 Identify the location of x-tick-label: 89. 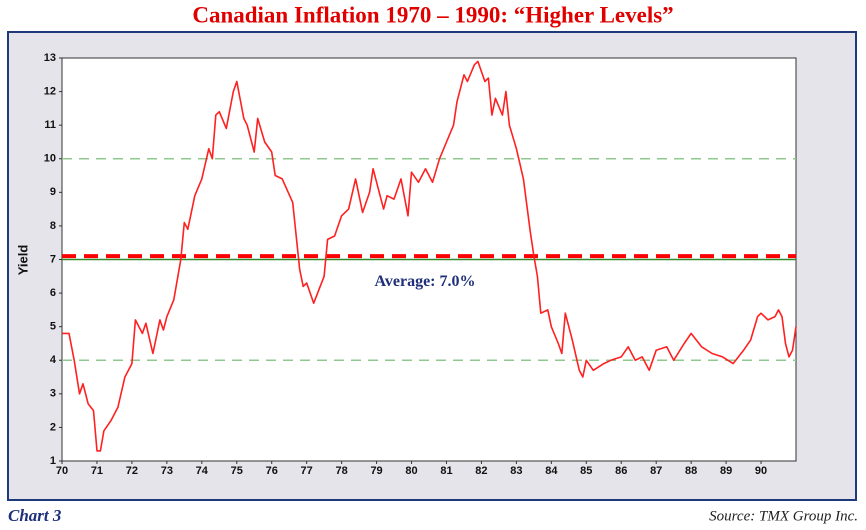
(726, 471).